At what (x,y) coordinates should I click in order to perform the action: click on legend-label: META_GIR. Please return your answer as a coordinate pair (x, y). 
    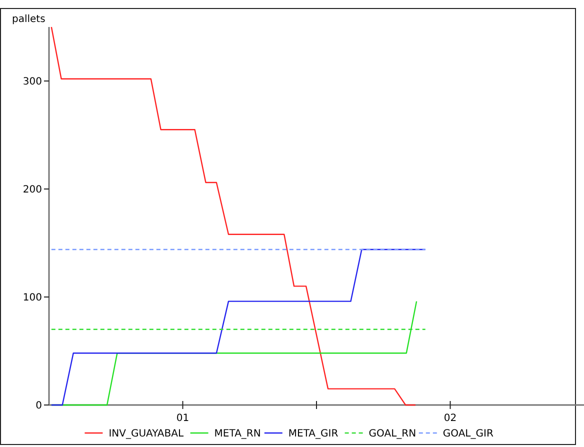
    Looking at the image, I should click on (313, 434).